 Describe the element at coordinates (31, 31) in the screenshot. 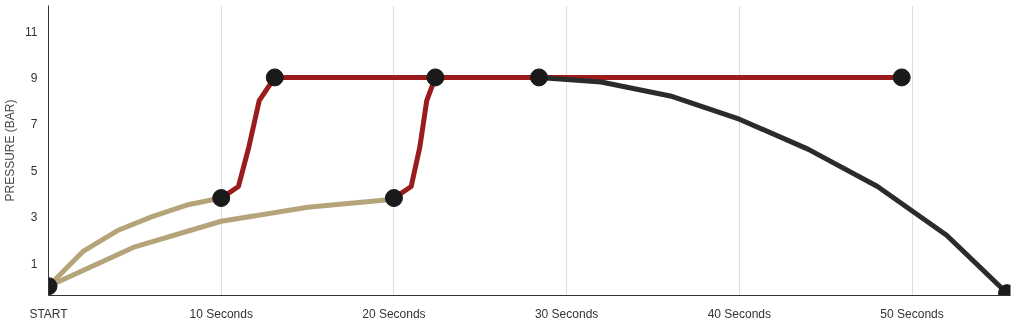

I see `y-tick-label: 11` at that location.